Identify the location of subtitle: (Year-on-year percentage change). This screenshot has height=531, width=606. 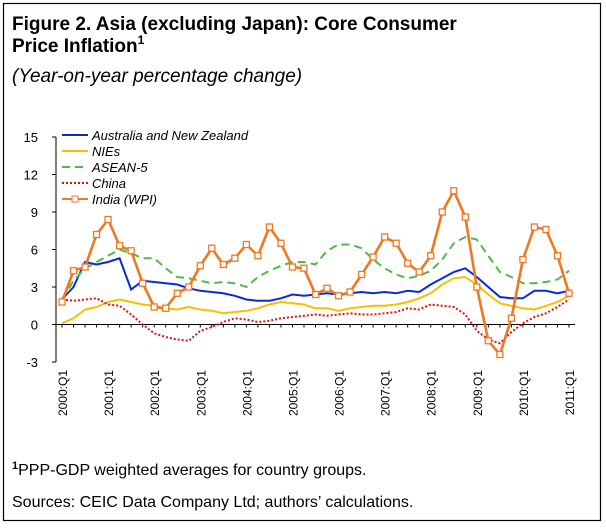
(157, 76).